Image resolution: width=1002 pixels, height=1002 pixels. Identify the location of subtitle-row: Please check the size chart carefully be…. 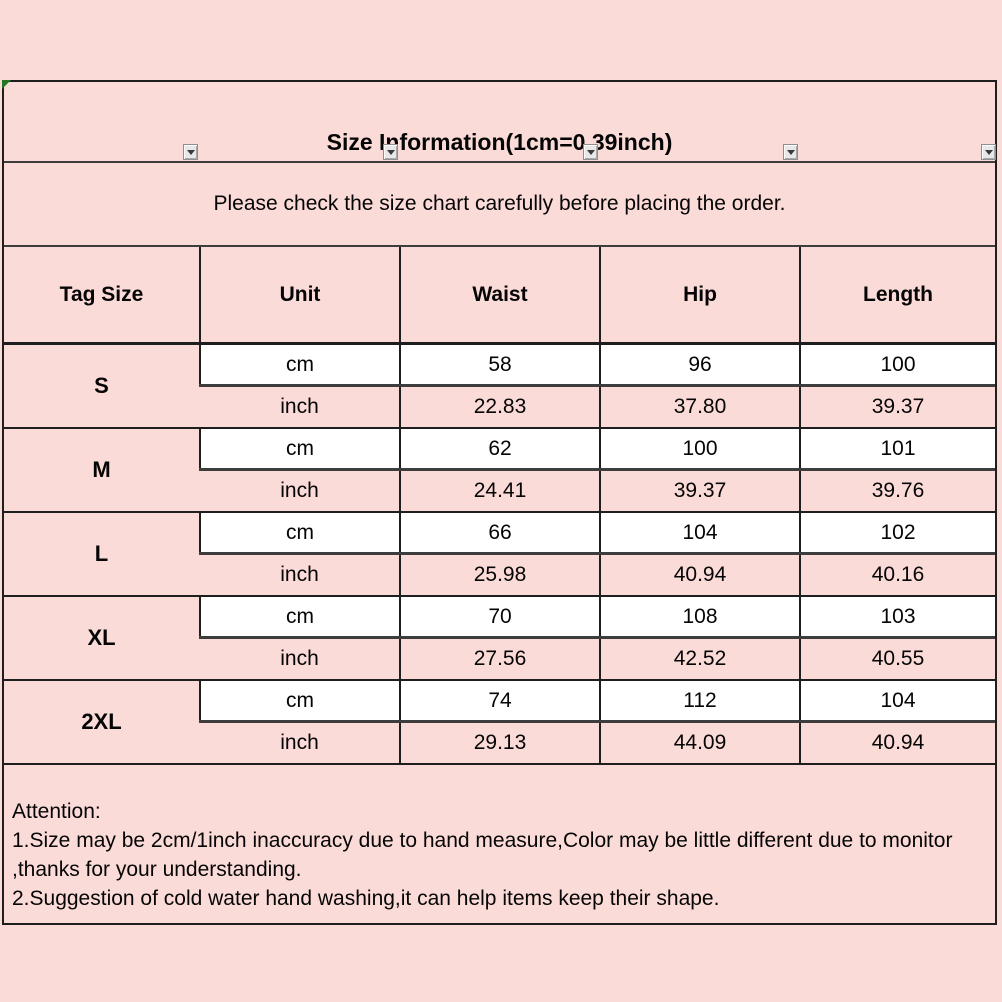
(499, 205).